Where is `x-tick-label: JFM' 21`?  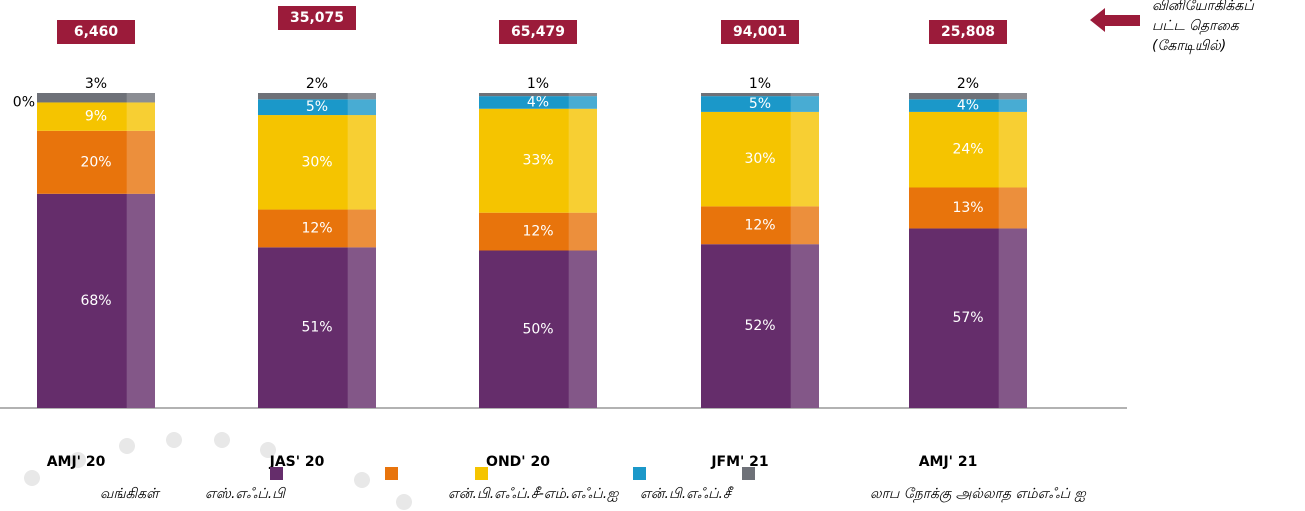 x-tick-label: JFM' 21 is located at coordinates (739, 462).